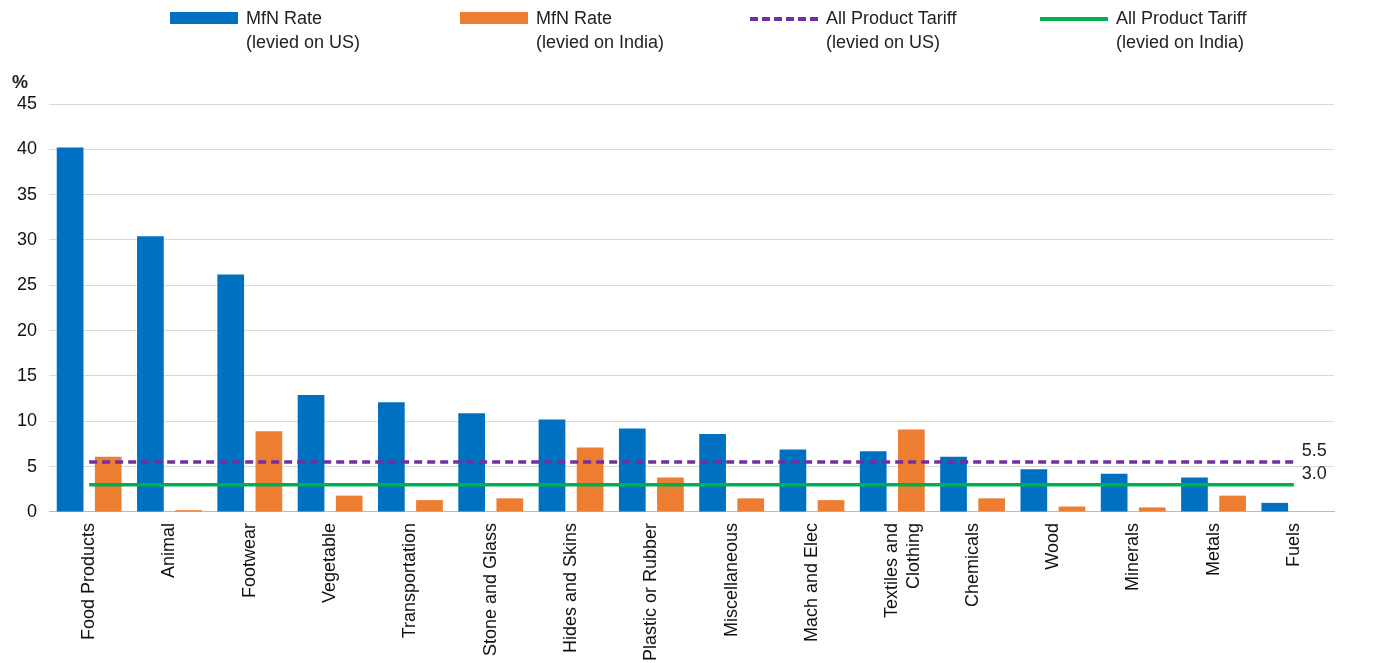 This screenshot has width=1384, height=663. What do you see at coordinates (27, 193) in the screenshot?
I see `y-tick-label: 35` at bounding box center [27, 193].